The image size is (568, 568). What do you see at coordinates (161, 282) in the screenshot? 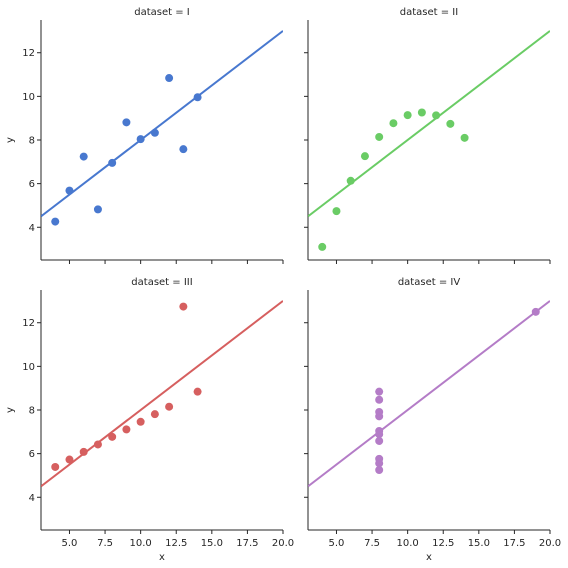
I see `panel-title: dataset = III` at bounding box center [161, 282].